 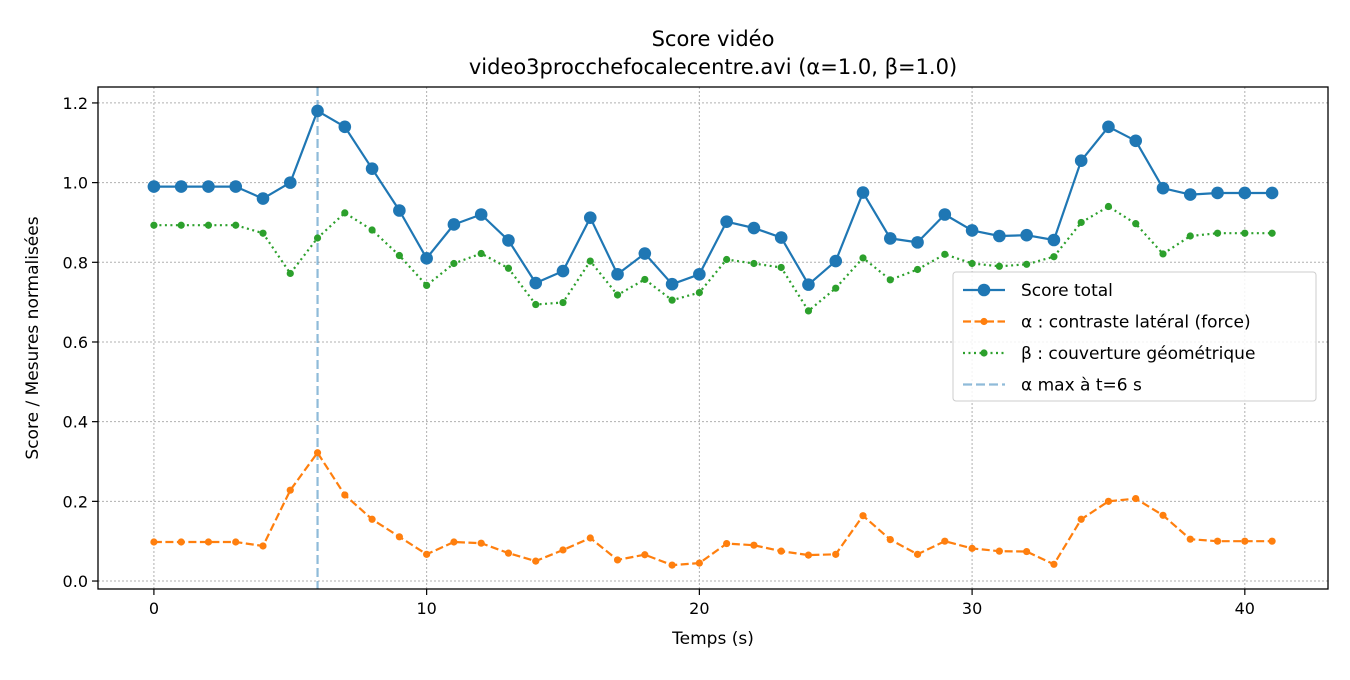 What do you see at coordinates (33, 337) in the screenshot?
I see `y-axis-label: Score / Mesures normalisées` at bounding box center [33, 337].